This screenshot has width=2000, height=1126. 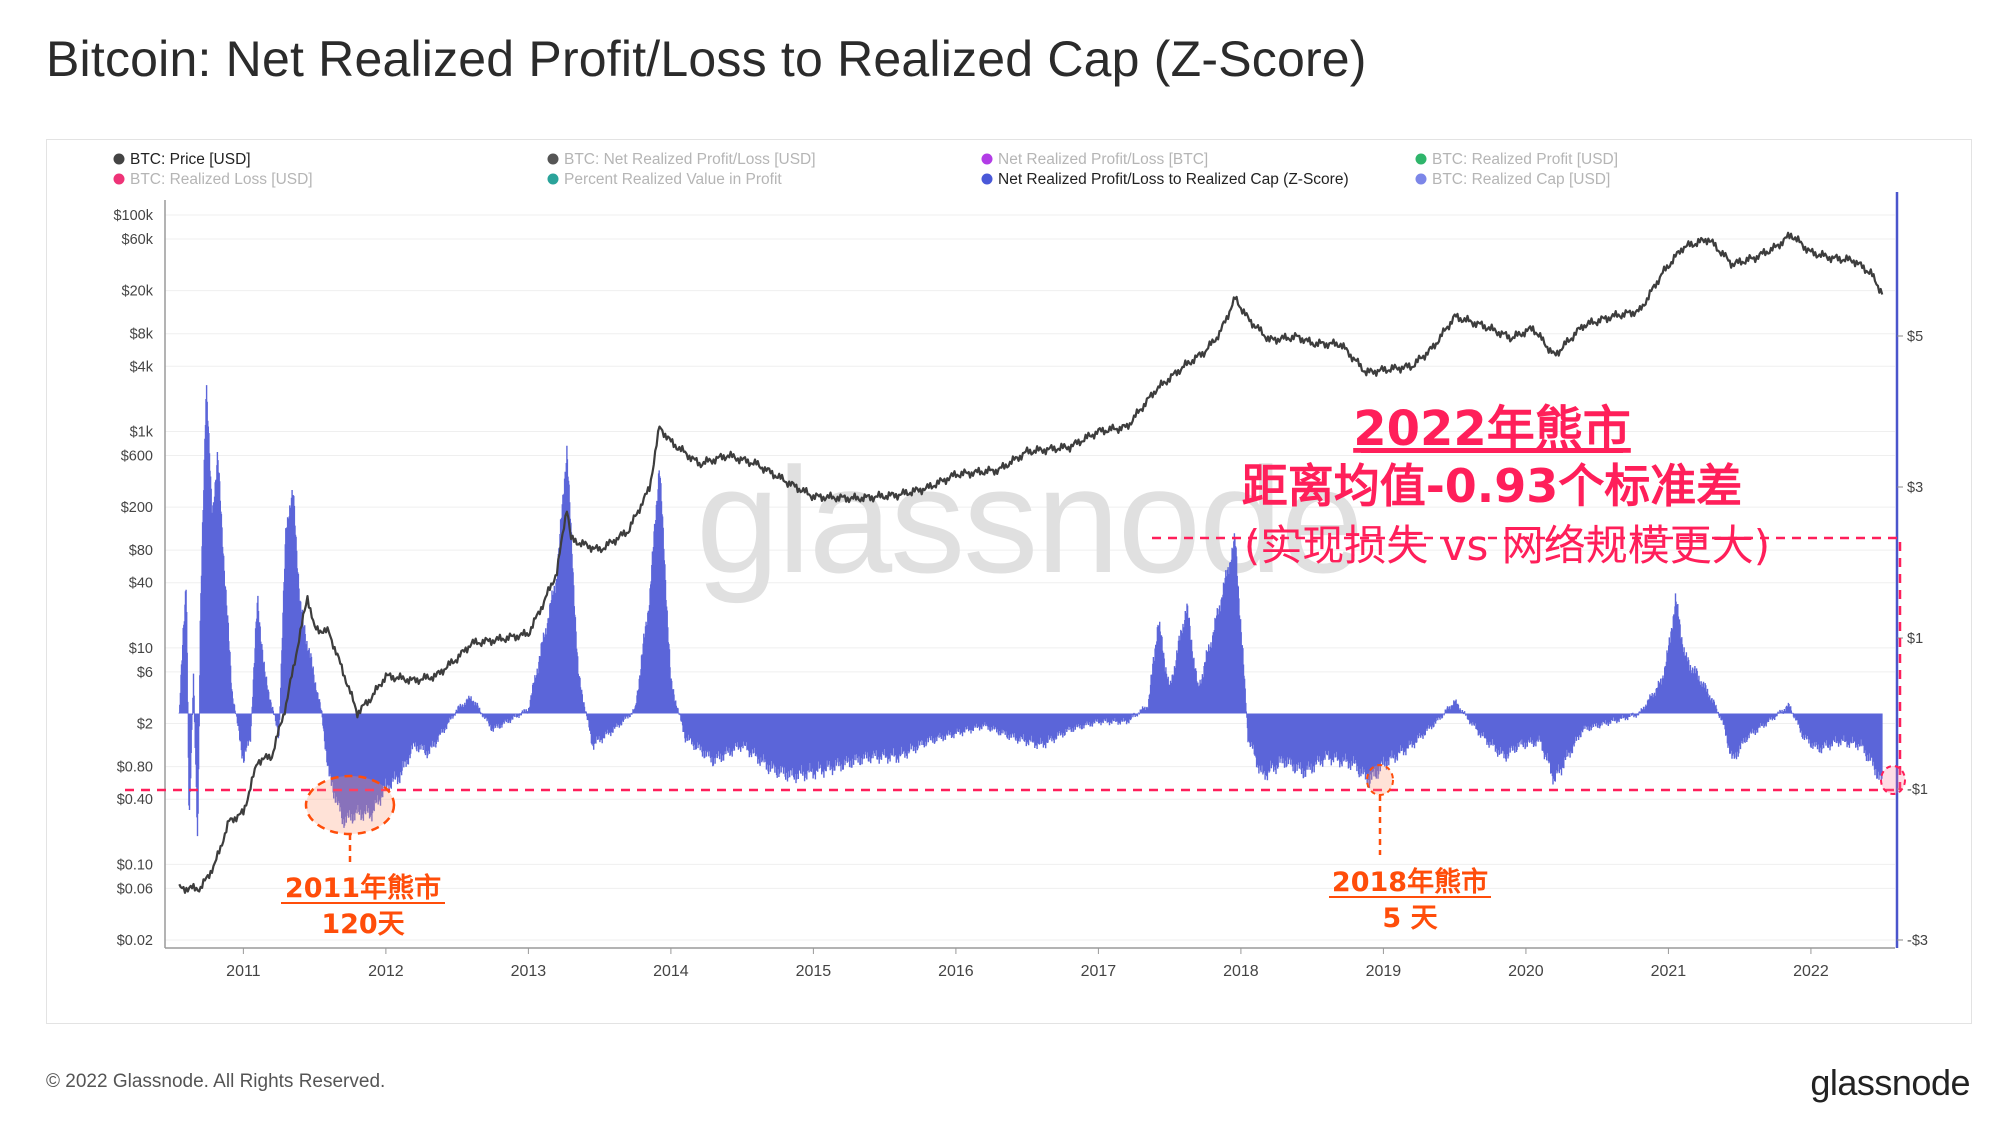 I want to click on right-tick-label: $3, so click(x=1915, y=488).